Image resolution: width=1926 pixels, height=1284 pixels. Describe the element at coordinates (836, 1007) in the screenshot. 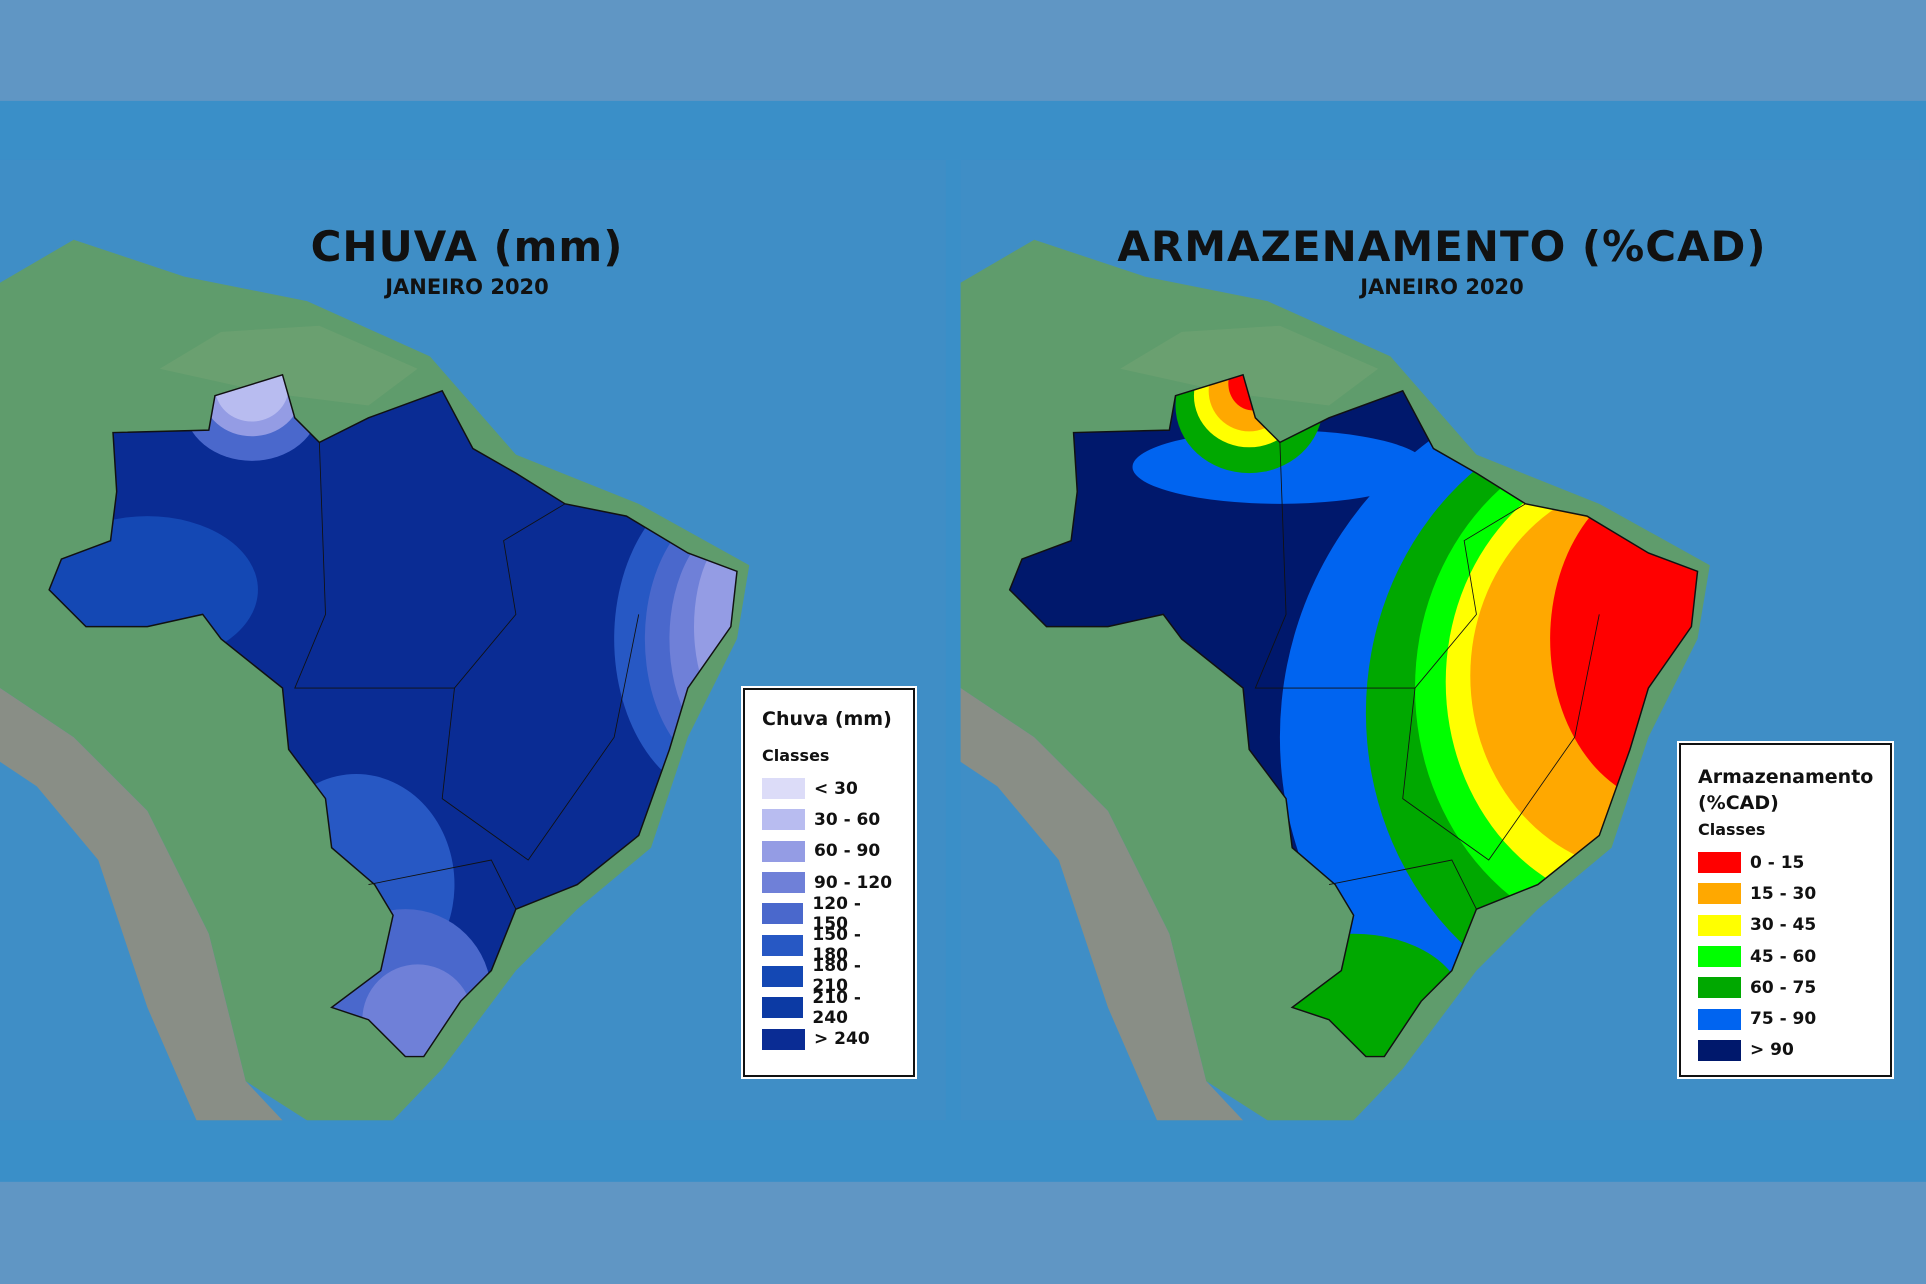

I see `legend-label: 210 - 240` at that location.